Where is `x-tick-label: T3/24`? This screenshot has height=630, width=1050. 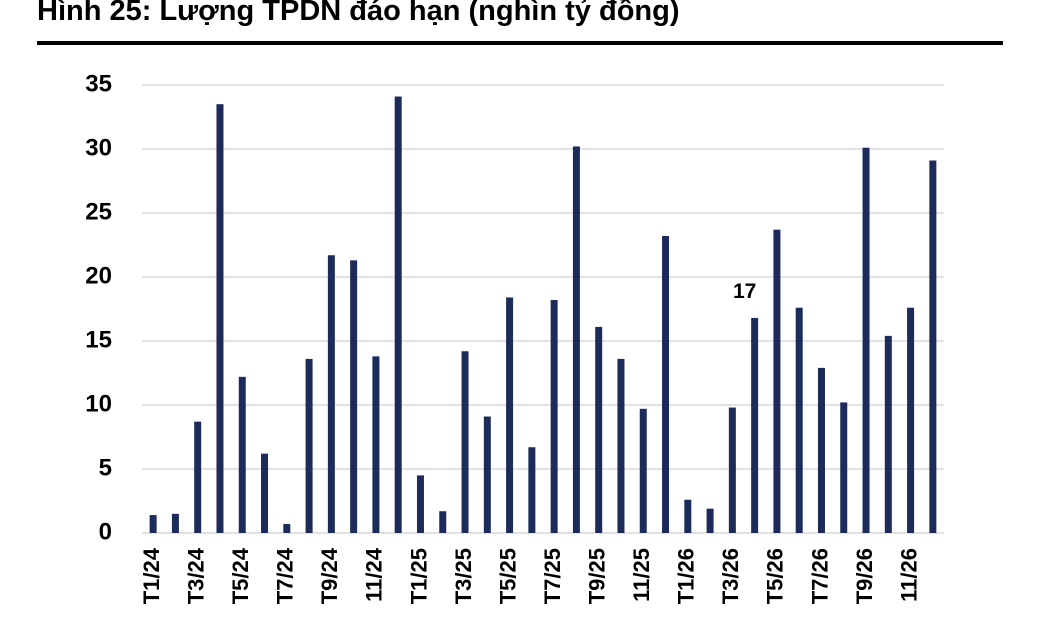
x-tick-label: T3/24 is located at coordinates (196, 575).